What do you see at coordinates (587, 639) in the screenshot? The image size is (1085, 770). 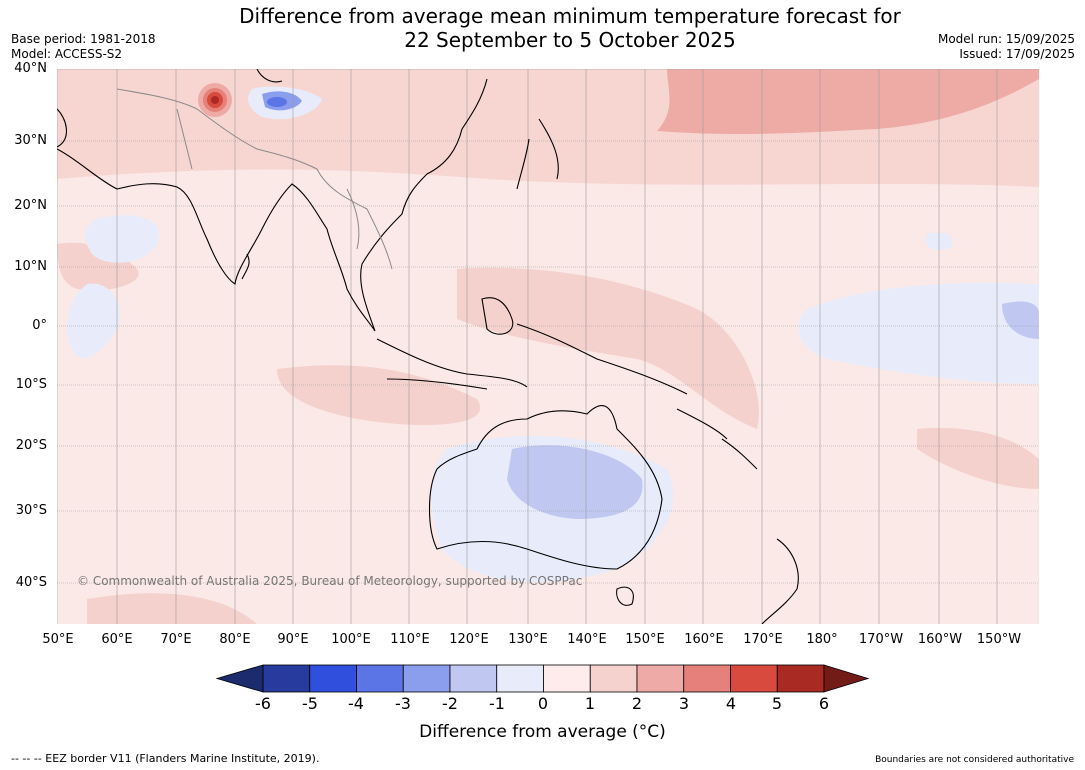 I see `lon-label: 140°E` at bounding box center [587, 639].